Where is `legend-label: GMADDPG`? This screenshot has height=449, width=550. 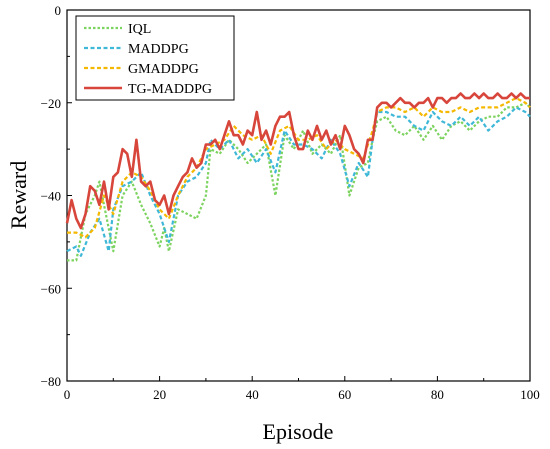 legend-label: GMADDPG is located at coordinates (163, 69).